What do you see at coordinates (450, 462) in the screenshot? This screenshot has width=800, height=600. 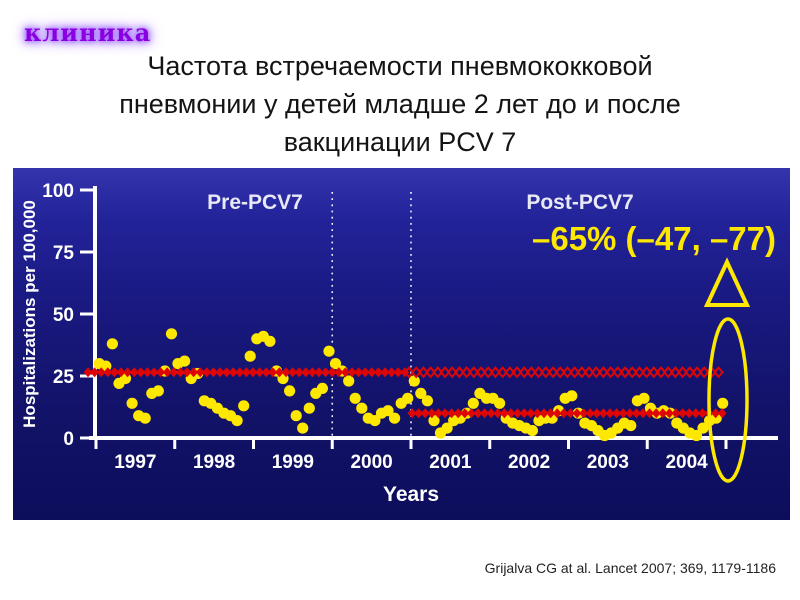 I see `year-label: 2001` at bounding box center [450, 462].